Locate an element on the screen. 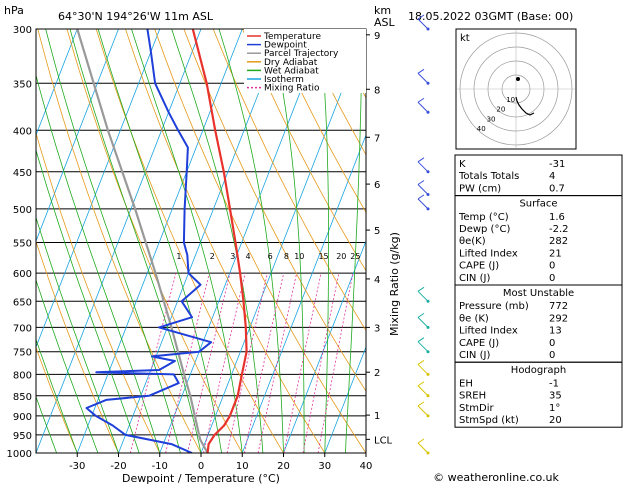  pressure-tick-label: 450 is located at coordinates (22, 173).